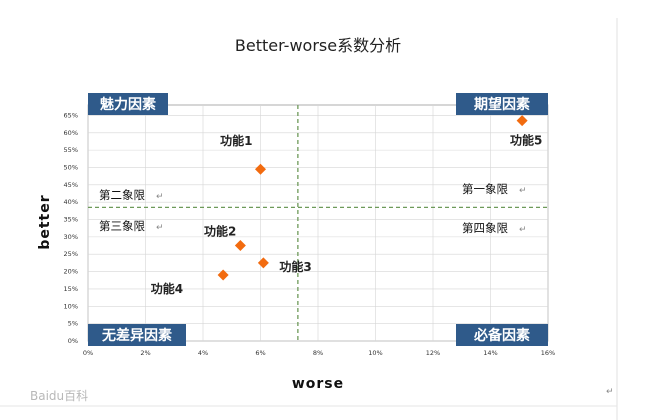  What do you see at coordinates (167, 288) in the screenshot?
I see `data-point-label: 功能4` at bounding box center [167, 288].